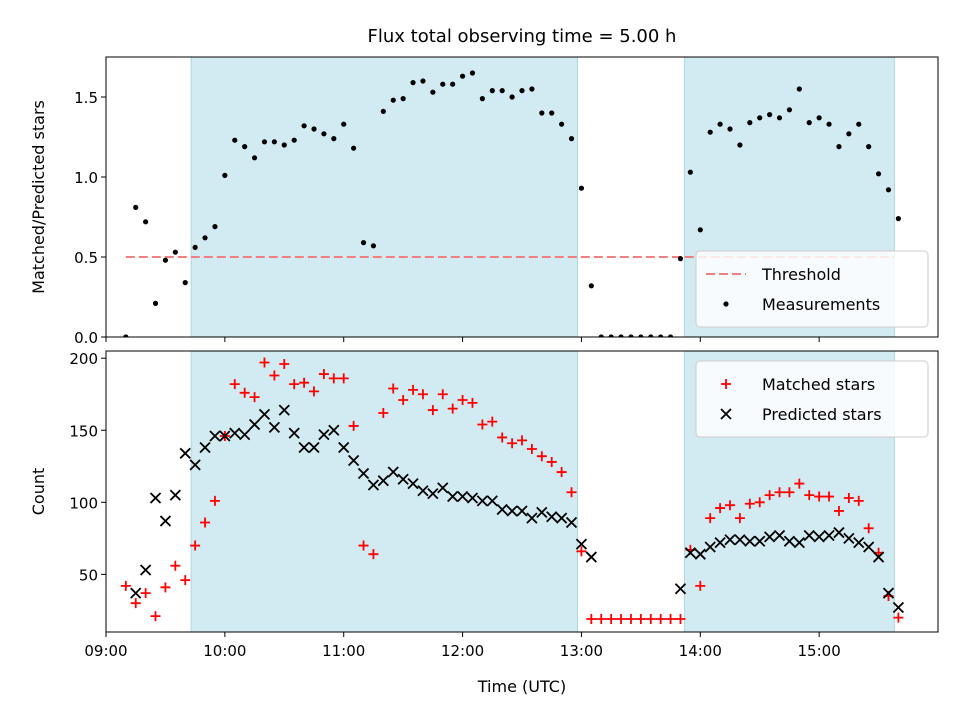  Describe the element at coordinates (581, 651) in the screenshot. I see `x-tick-label: 13:00` at that location.